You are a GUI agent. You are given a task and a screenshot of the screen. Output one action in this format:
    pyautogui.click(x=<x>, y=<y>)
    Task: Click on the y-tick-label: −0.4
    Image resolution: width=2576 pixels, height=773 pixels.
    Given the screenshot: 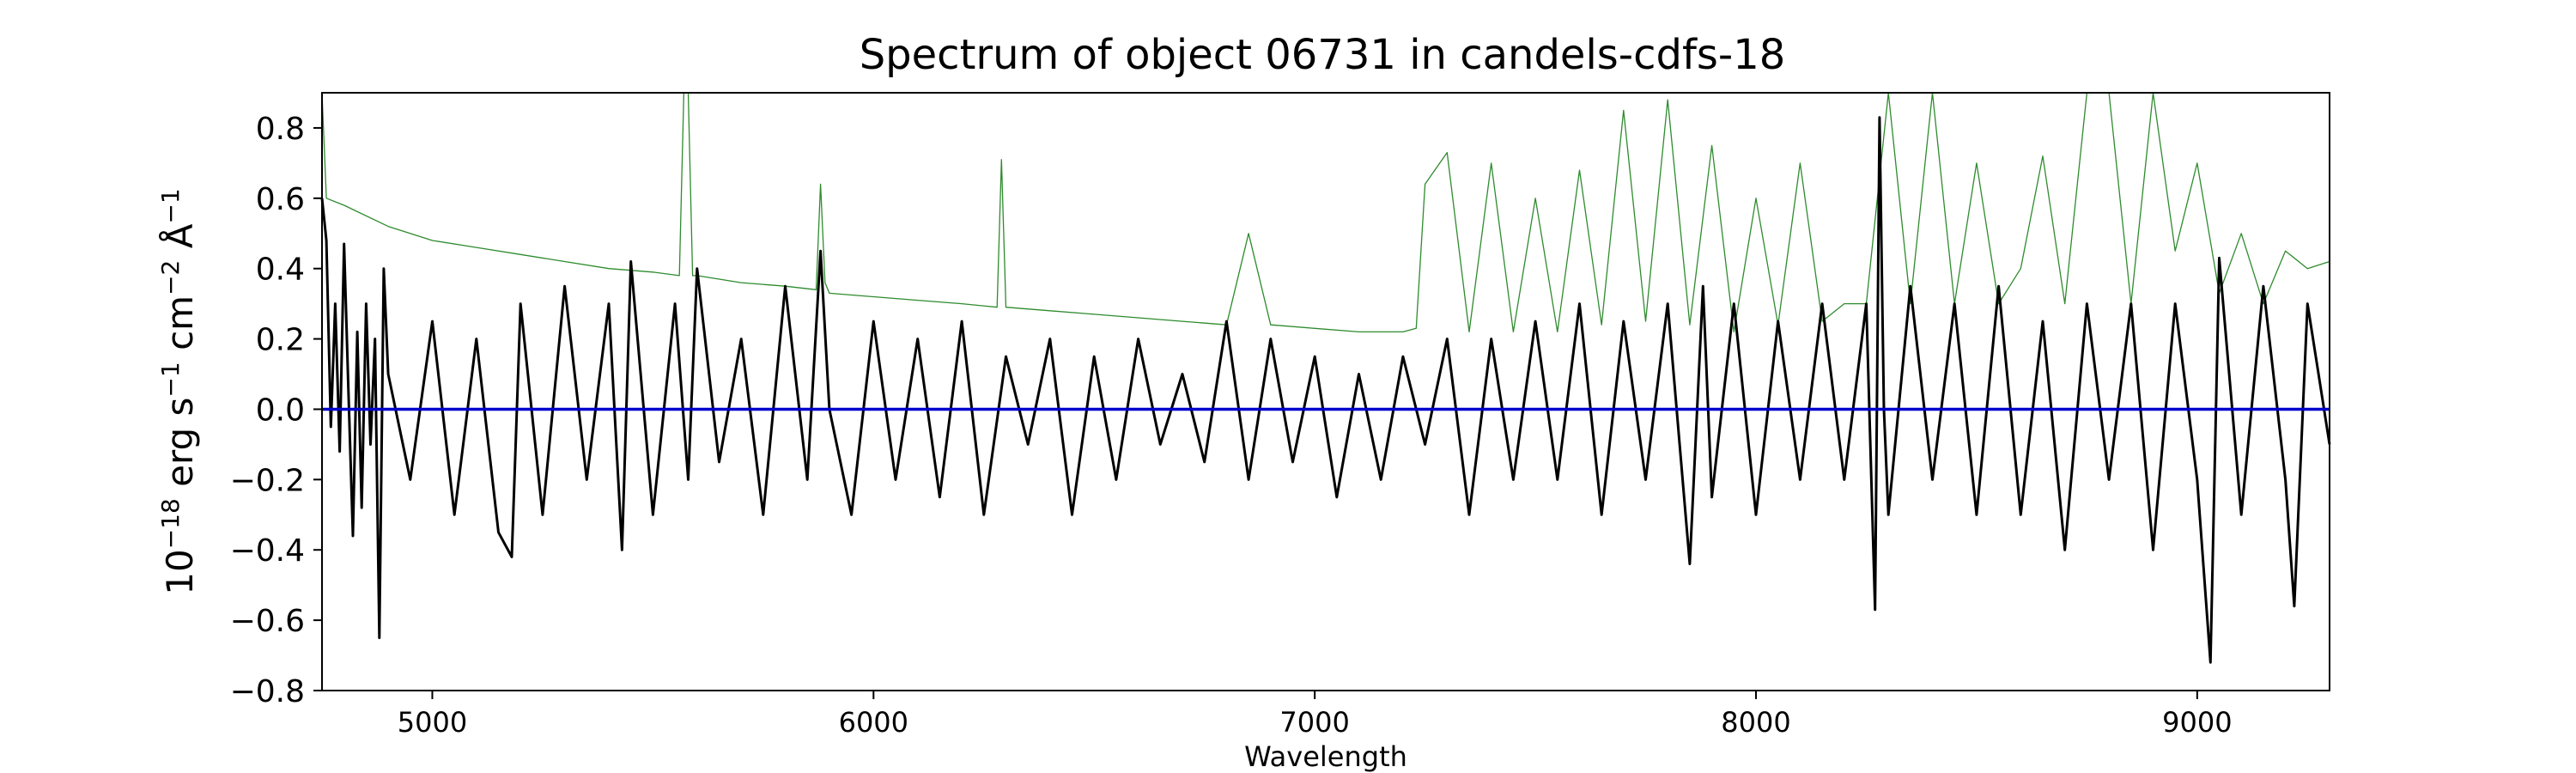 What is the action you would take?
    pyautogui.click(x=268, y=551)
    